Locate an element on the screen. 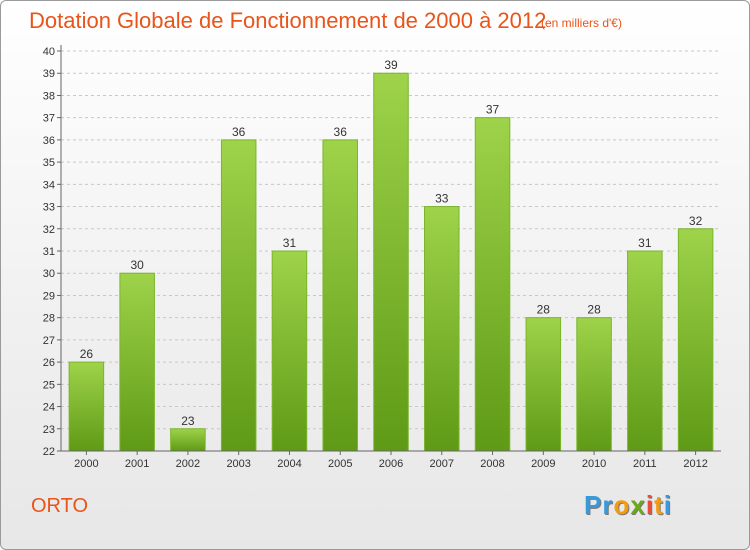 The height and width of the screenshot is (550, 750). bar-value-label: 37 is located at coordinates (493, 110).